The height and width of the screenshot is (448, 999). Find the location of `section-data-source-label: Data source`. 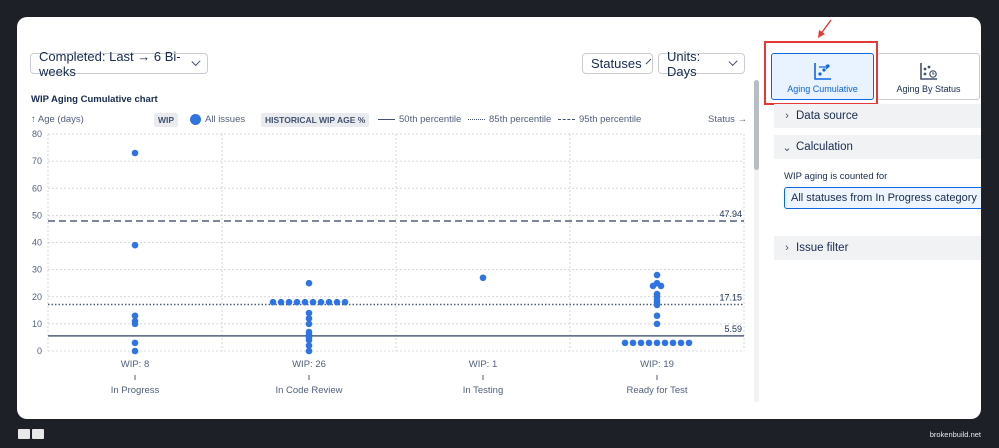

section-data-source-label: Data source is located at coordinates (827, 116).